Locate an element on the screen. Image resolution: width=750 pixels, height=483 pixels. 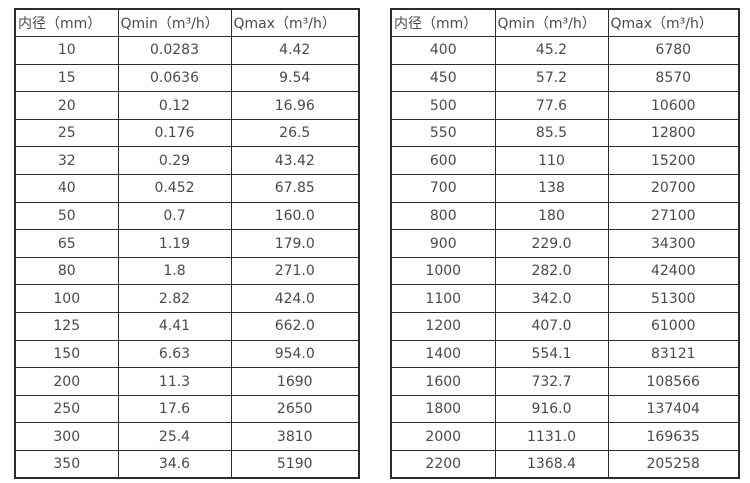
table-row: 300 25.4 3810 is located at coordinates (187, 436).